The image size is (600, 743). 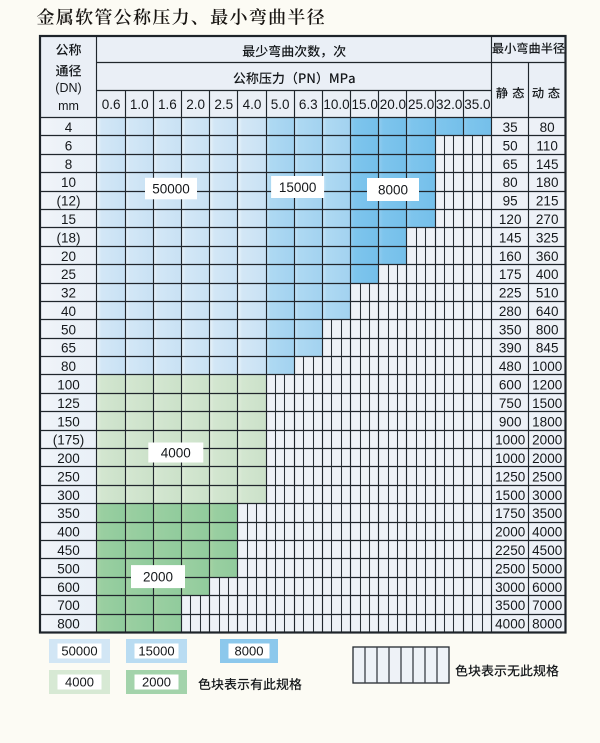 I want to click on svg-text: 5000, so click(x=547, y=568).